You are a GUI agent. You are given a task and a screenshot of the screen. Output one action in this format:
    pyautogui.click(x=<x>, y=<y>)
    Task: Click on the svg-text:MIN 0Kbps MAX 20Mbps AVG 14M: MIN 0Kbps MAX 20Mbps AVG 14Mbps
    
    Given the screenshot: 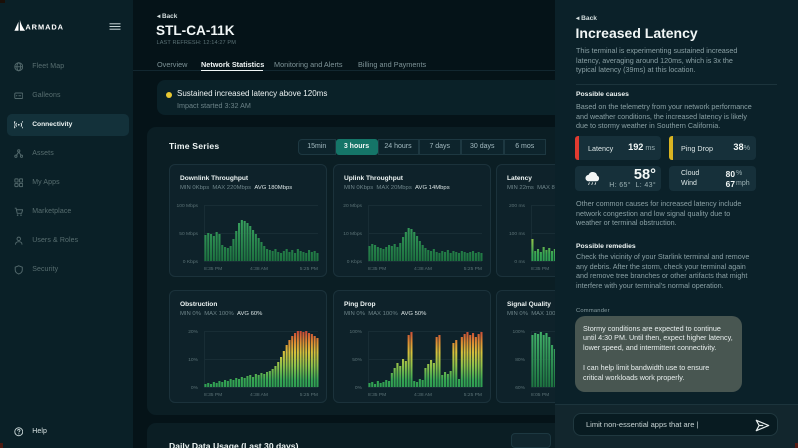 What is the action you would take?
    pyautogui.click(x=397, y=188)
    